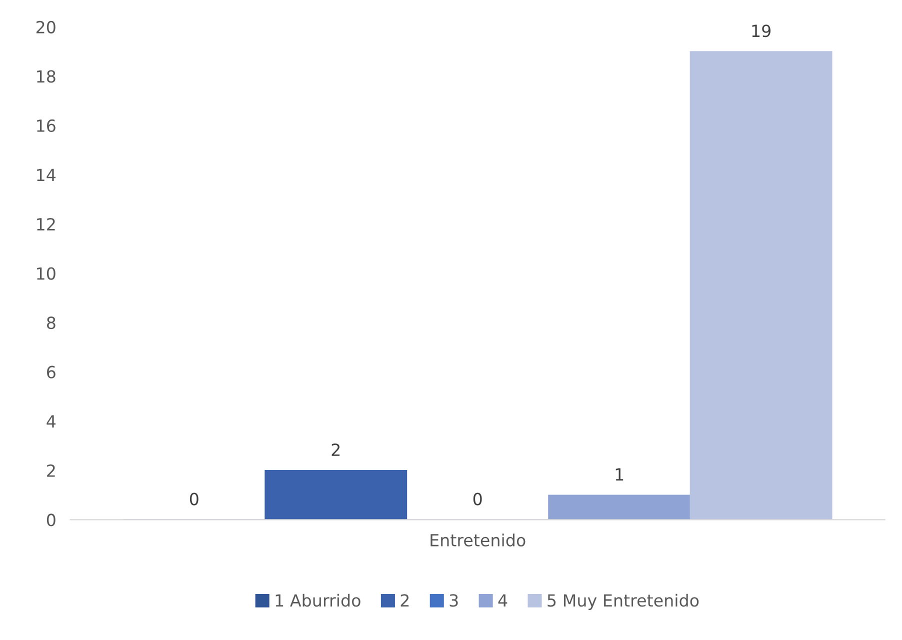 This screenshot has width=902, height=640. Describe the element at coordinates (46, 125) in the screenshot. I see `y-tick-label: 16` at that location.